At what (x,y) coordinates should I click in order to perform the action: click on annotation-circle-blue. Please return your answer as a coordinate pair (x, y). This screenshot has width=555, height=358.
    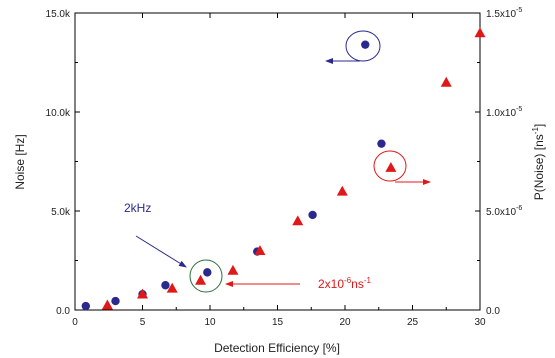
    Looking at the image, I should click on (363, 46).